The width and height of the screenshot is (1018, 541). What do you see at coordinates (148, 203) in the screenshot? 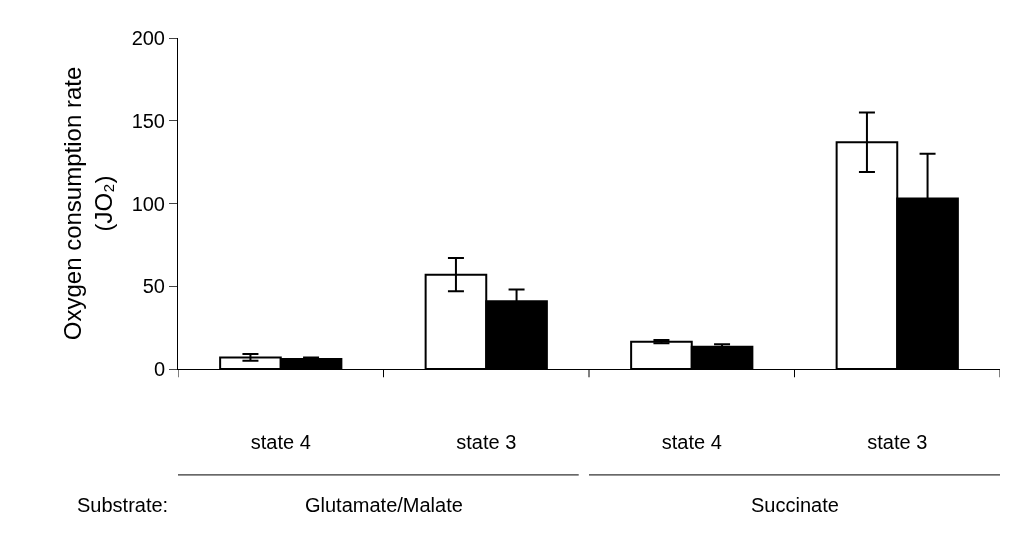
I see `y-tick-label: 100` at bounding box center [148, 203].